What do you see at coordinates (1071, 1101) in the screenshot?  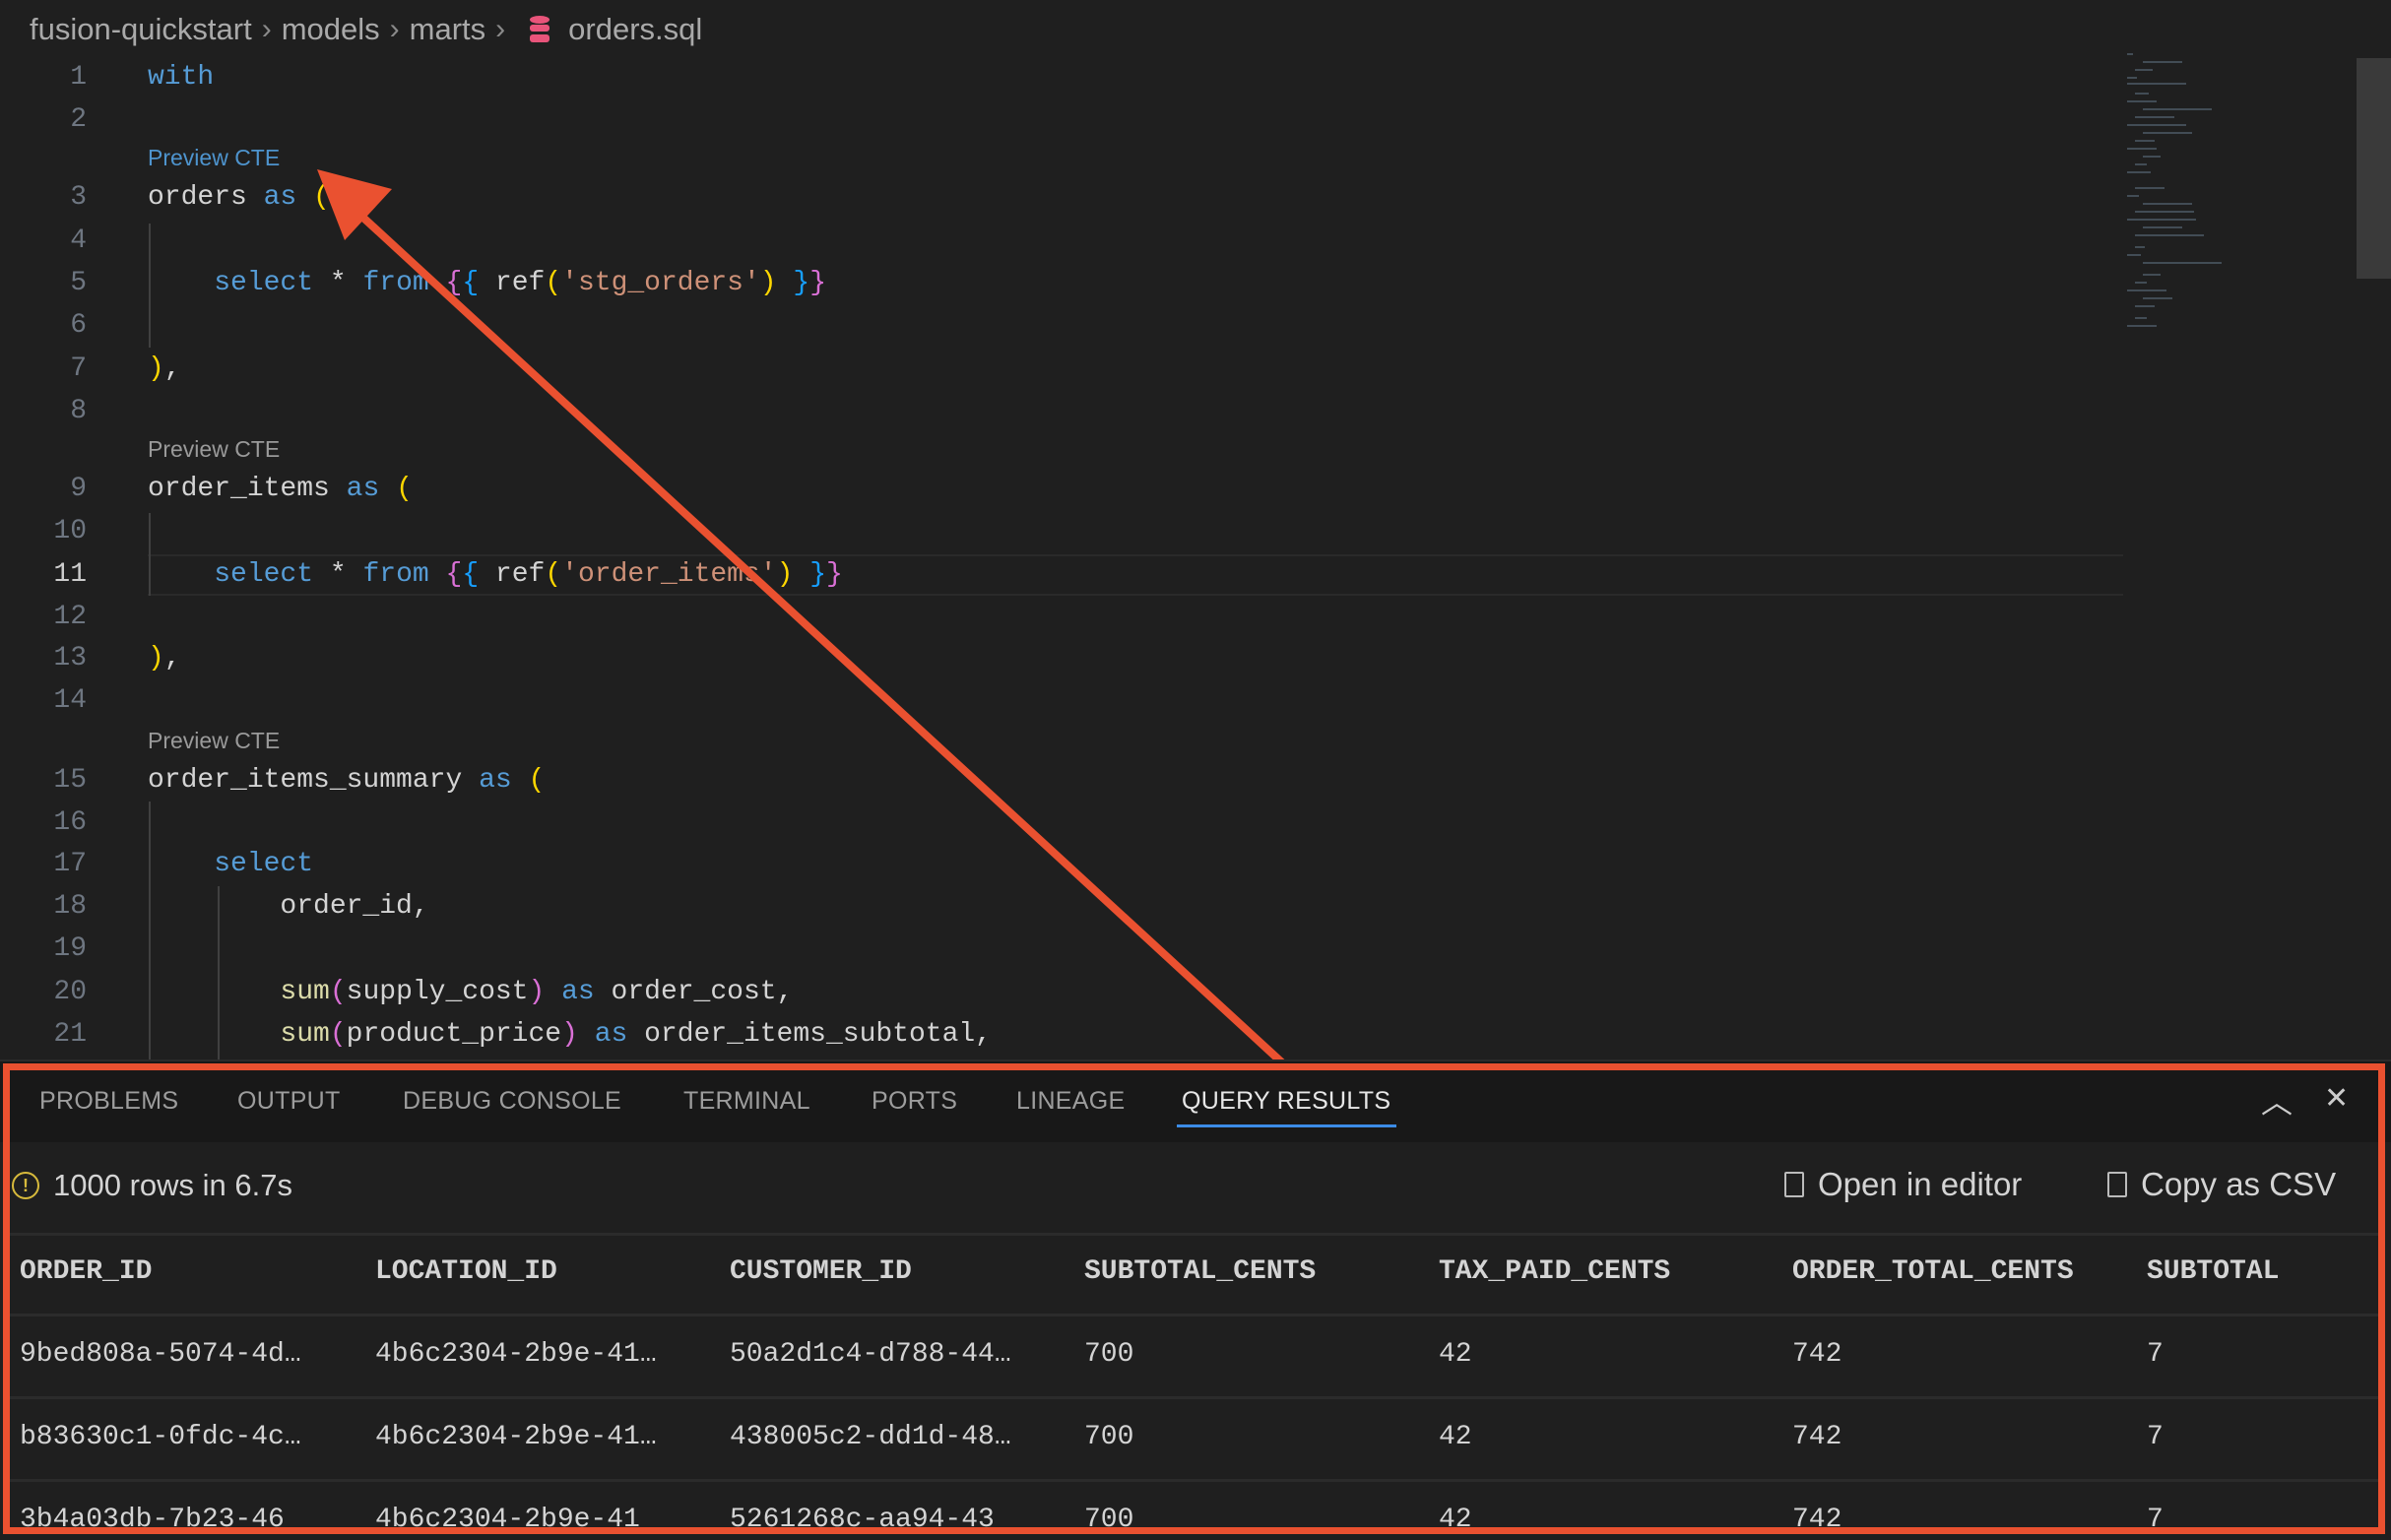 I see `tab-lineage: LINEAGE` at bounding box center [1071, 1101].